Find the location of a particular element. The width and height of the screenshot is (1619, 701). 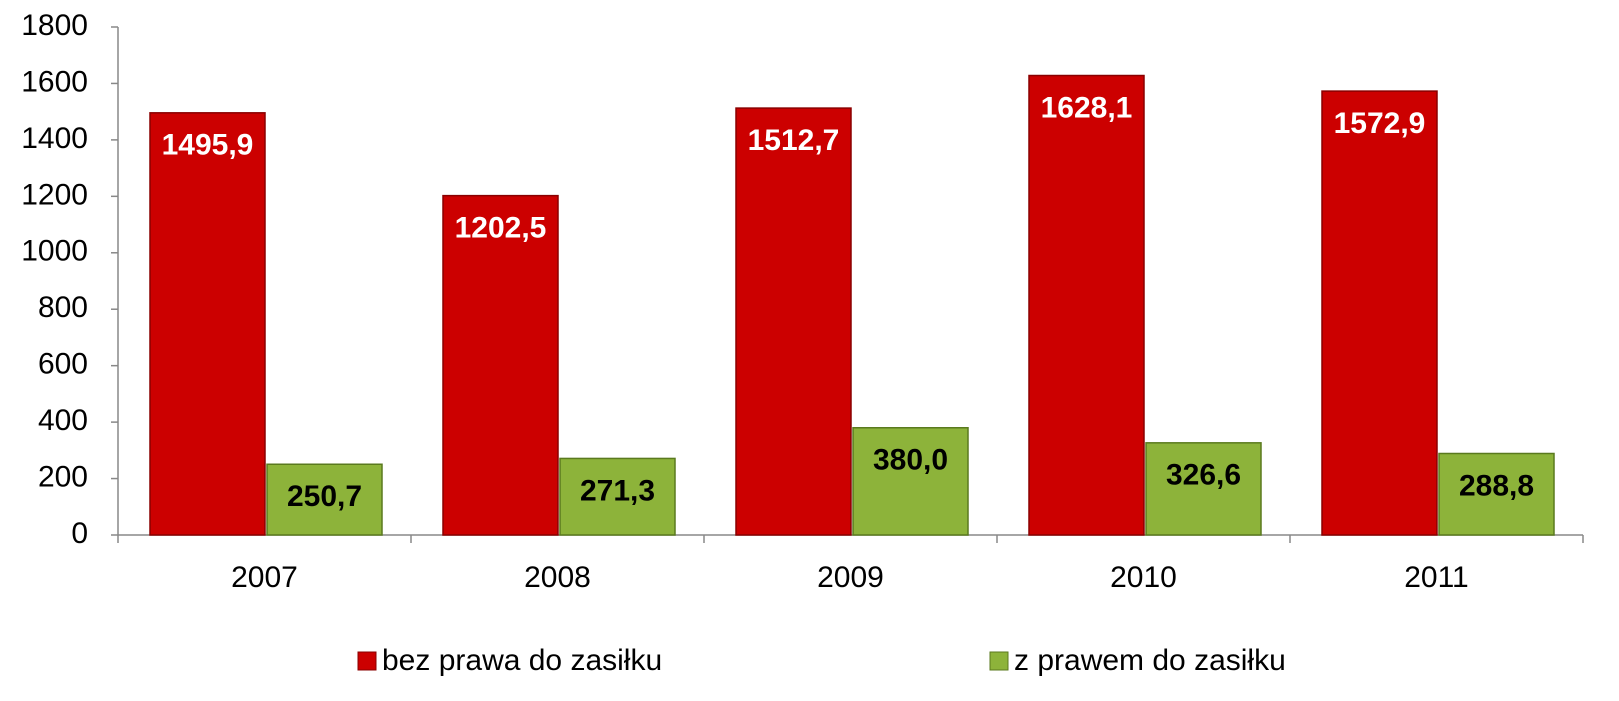

x-tick-label: 2009 is located at coordinates (850, 577).